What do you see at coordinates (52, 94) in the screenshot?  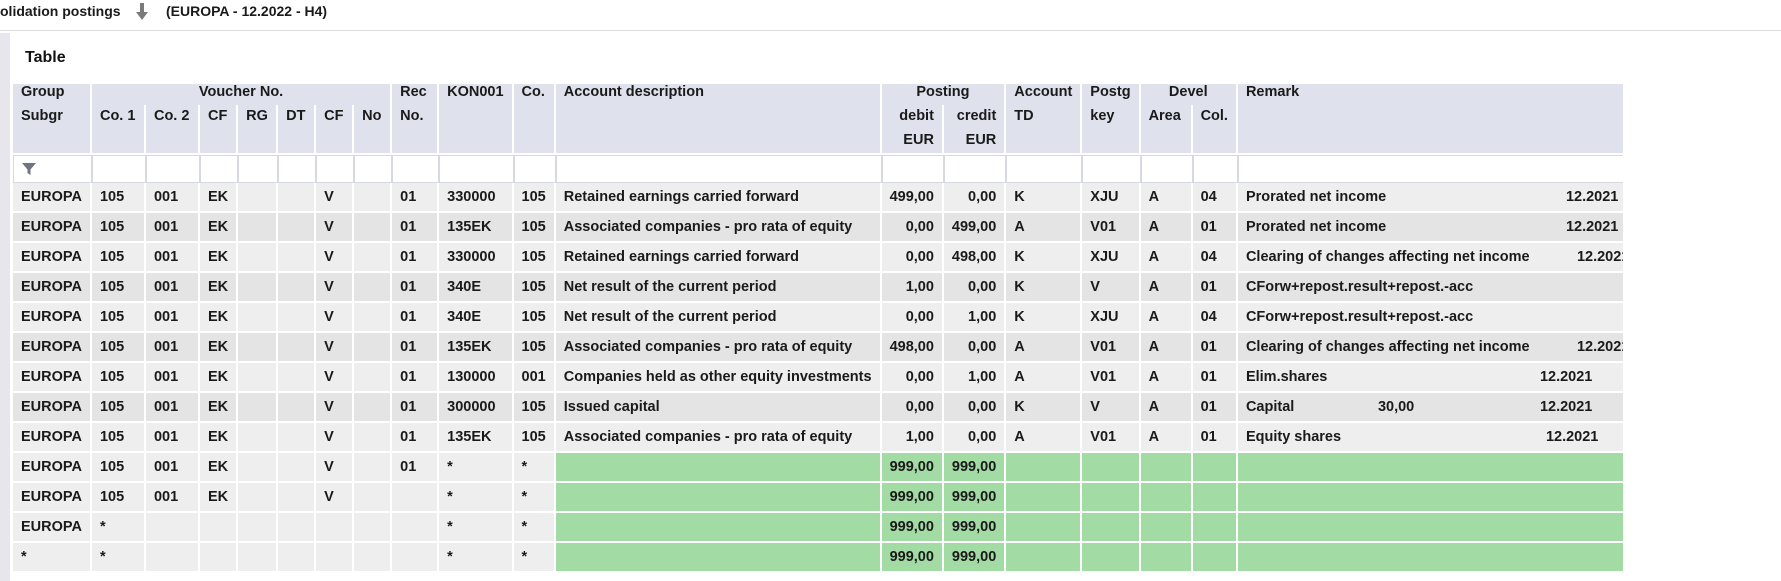 I see `col-header-group: Group` at bounding box center [52, 94].